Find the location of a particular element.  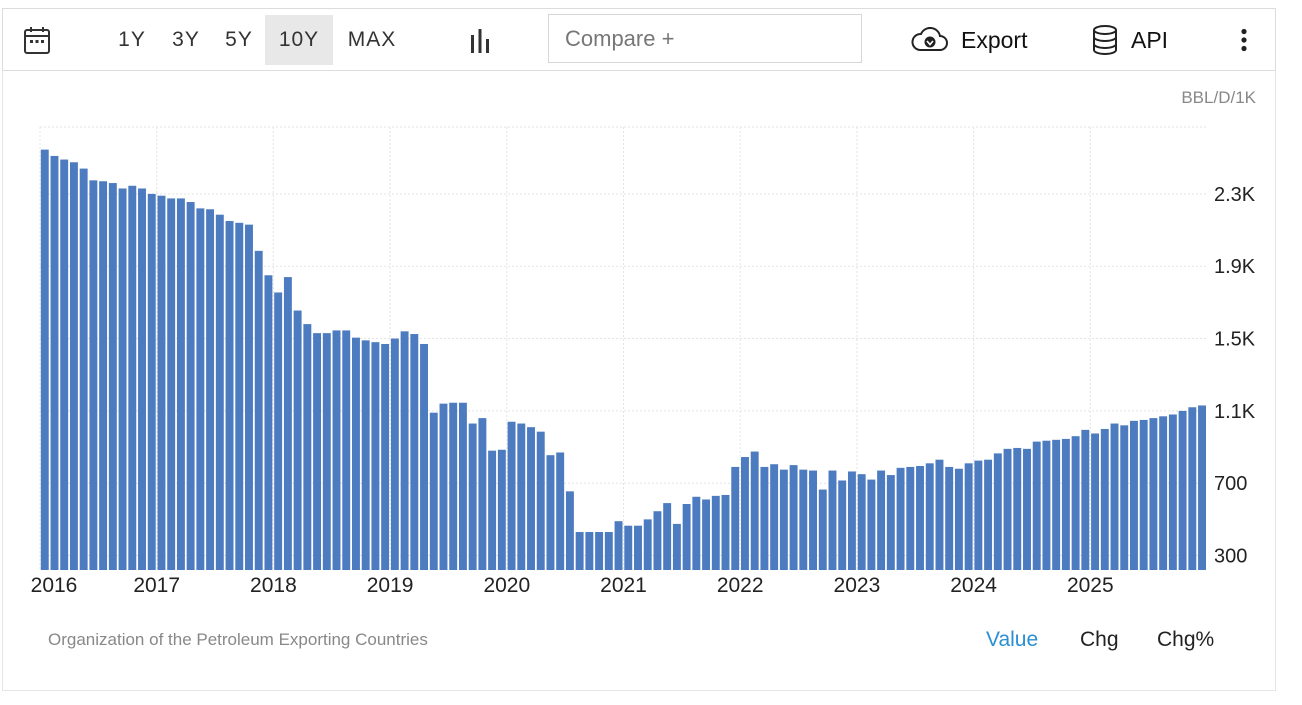

x-tick-label: 2022 is located at coordinates (740, 585).